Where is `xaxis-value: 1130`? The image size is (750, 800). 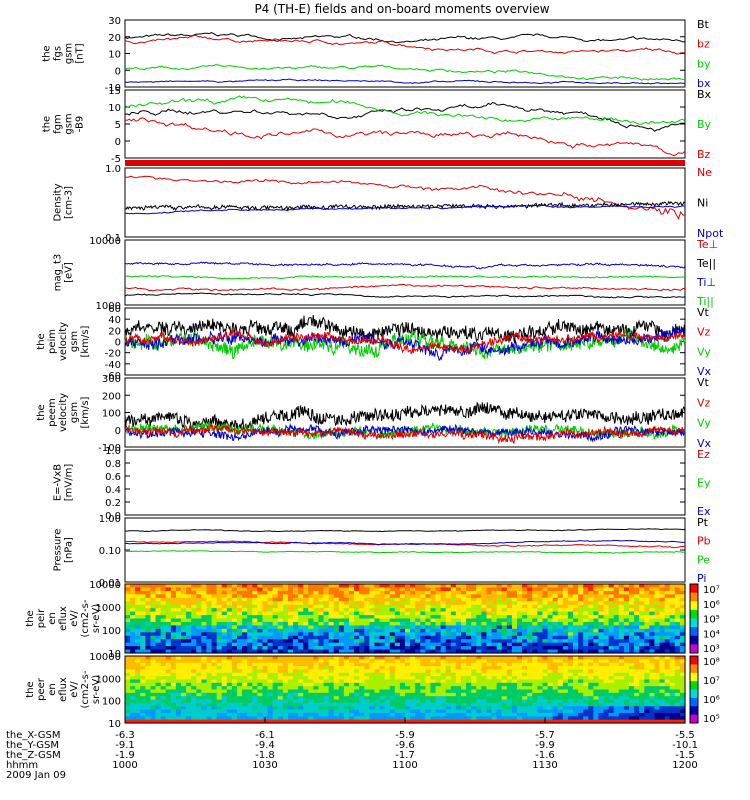 xaxis-value: 1130 is located at coordinates (544, 765).